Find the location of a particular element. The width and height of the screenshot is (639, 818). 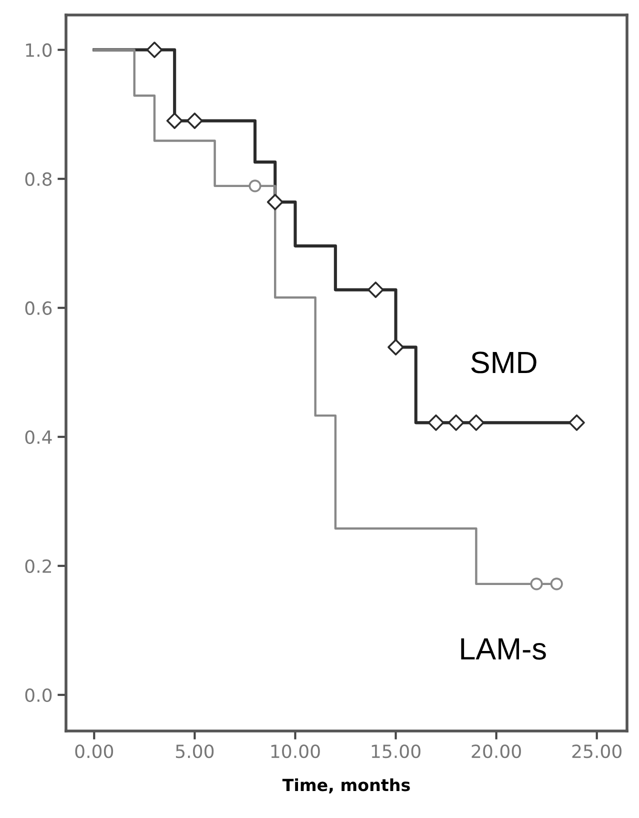

x-axis-title: Time, months is located at coordinates (346, 786).